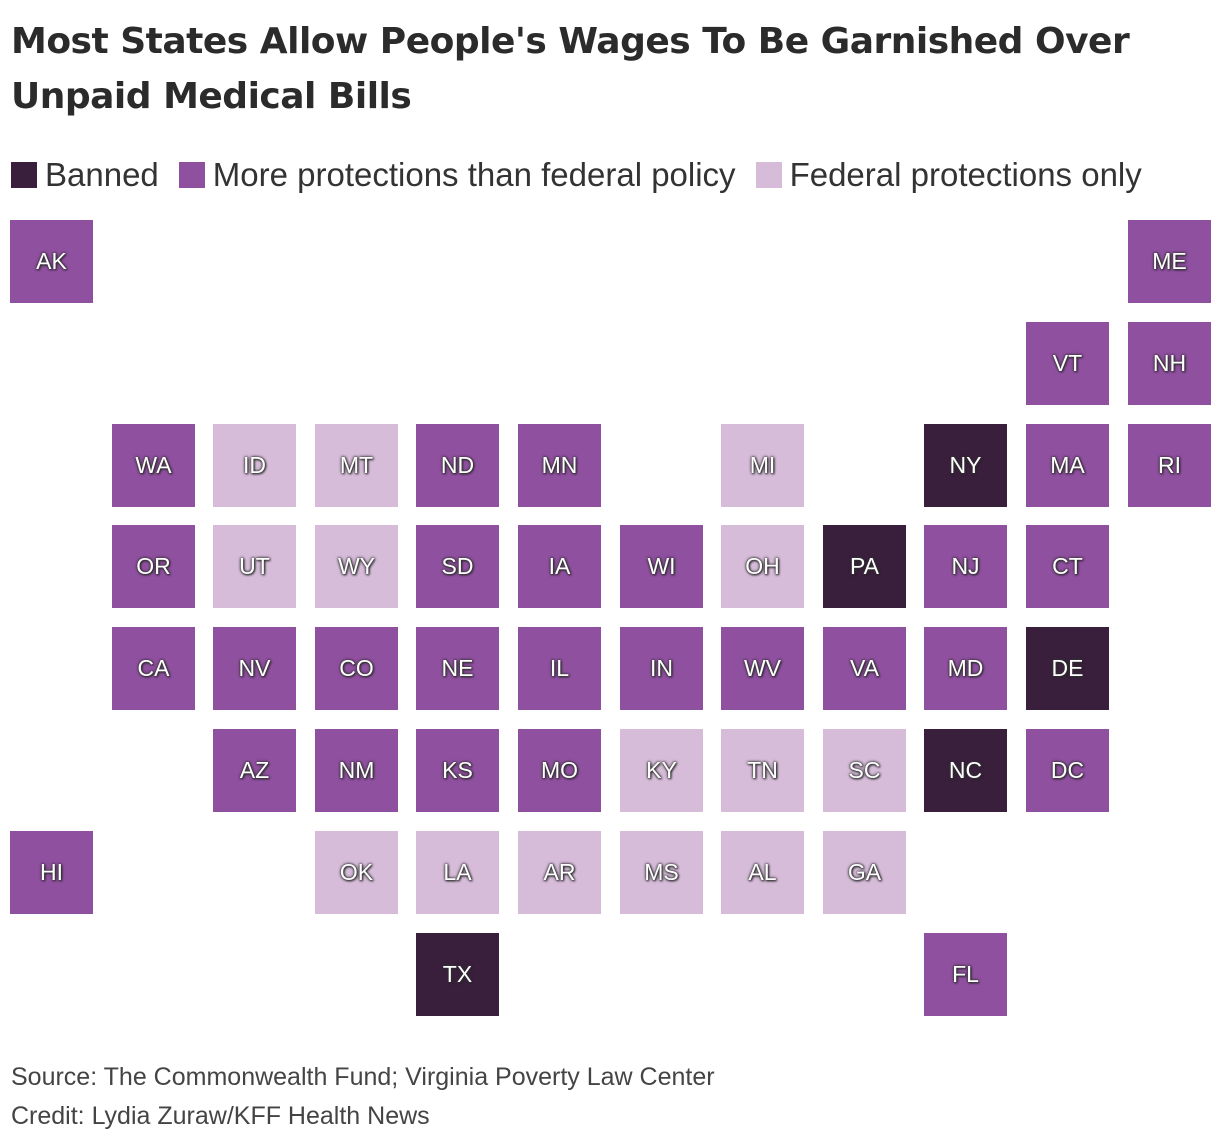 This screenshot has height=1142, width=1220. I want to click on state-tile-mt: MT, so click(356, 465).